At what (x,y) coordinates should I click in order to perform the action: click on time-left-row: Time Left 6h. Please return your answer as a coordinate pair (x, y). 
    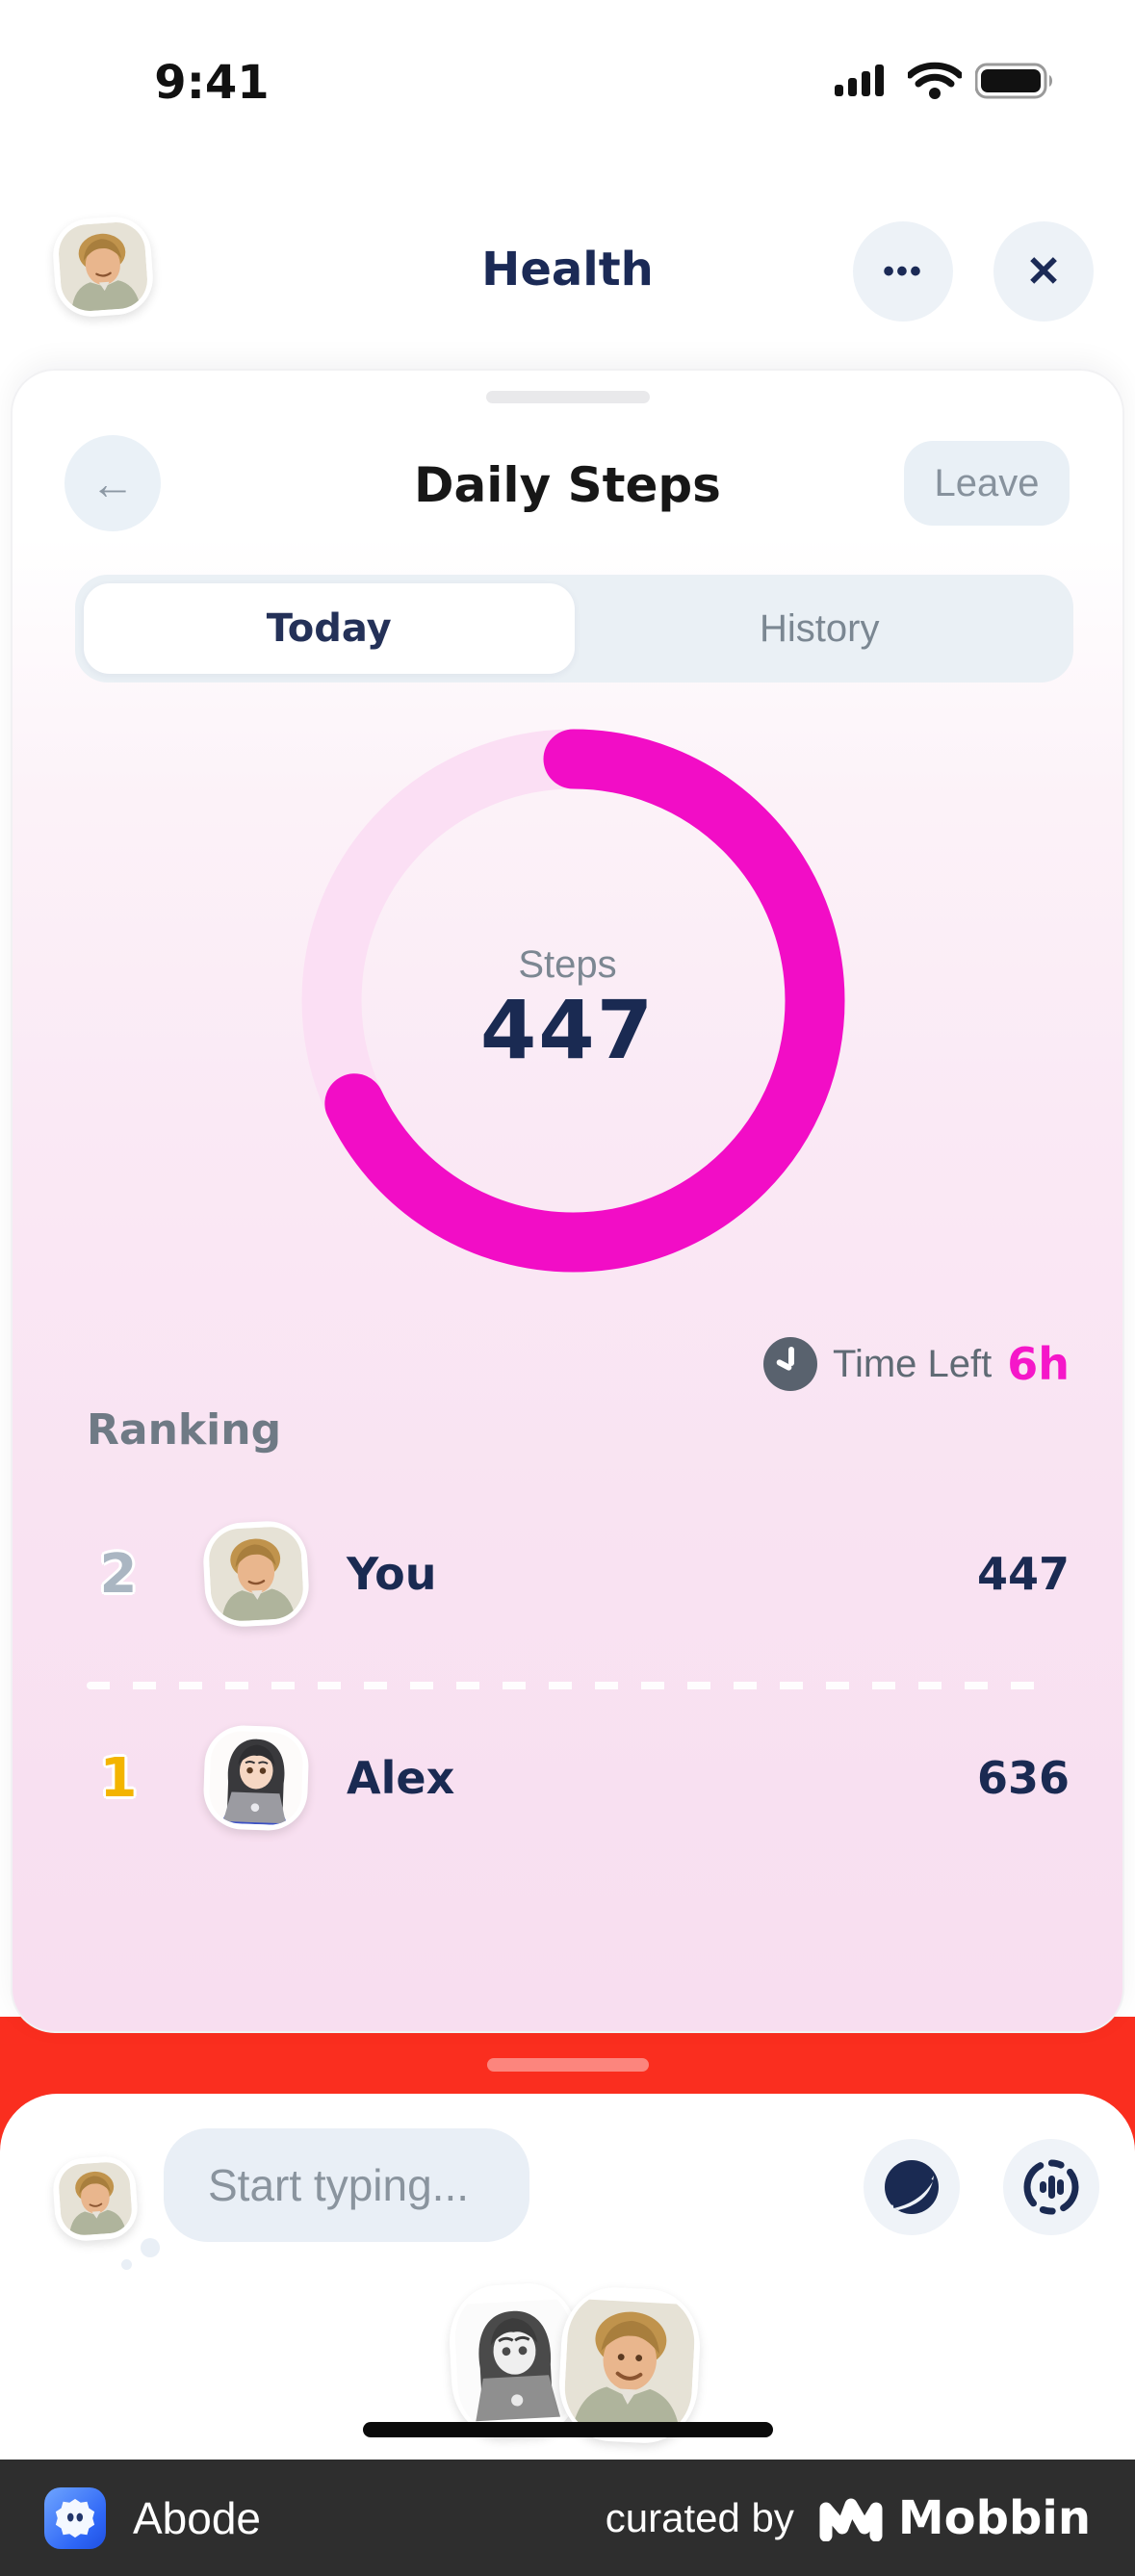
    Looking at the image, I should click on (916, 1364).